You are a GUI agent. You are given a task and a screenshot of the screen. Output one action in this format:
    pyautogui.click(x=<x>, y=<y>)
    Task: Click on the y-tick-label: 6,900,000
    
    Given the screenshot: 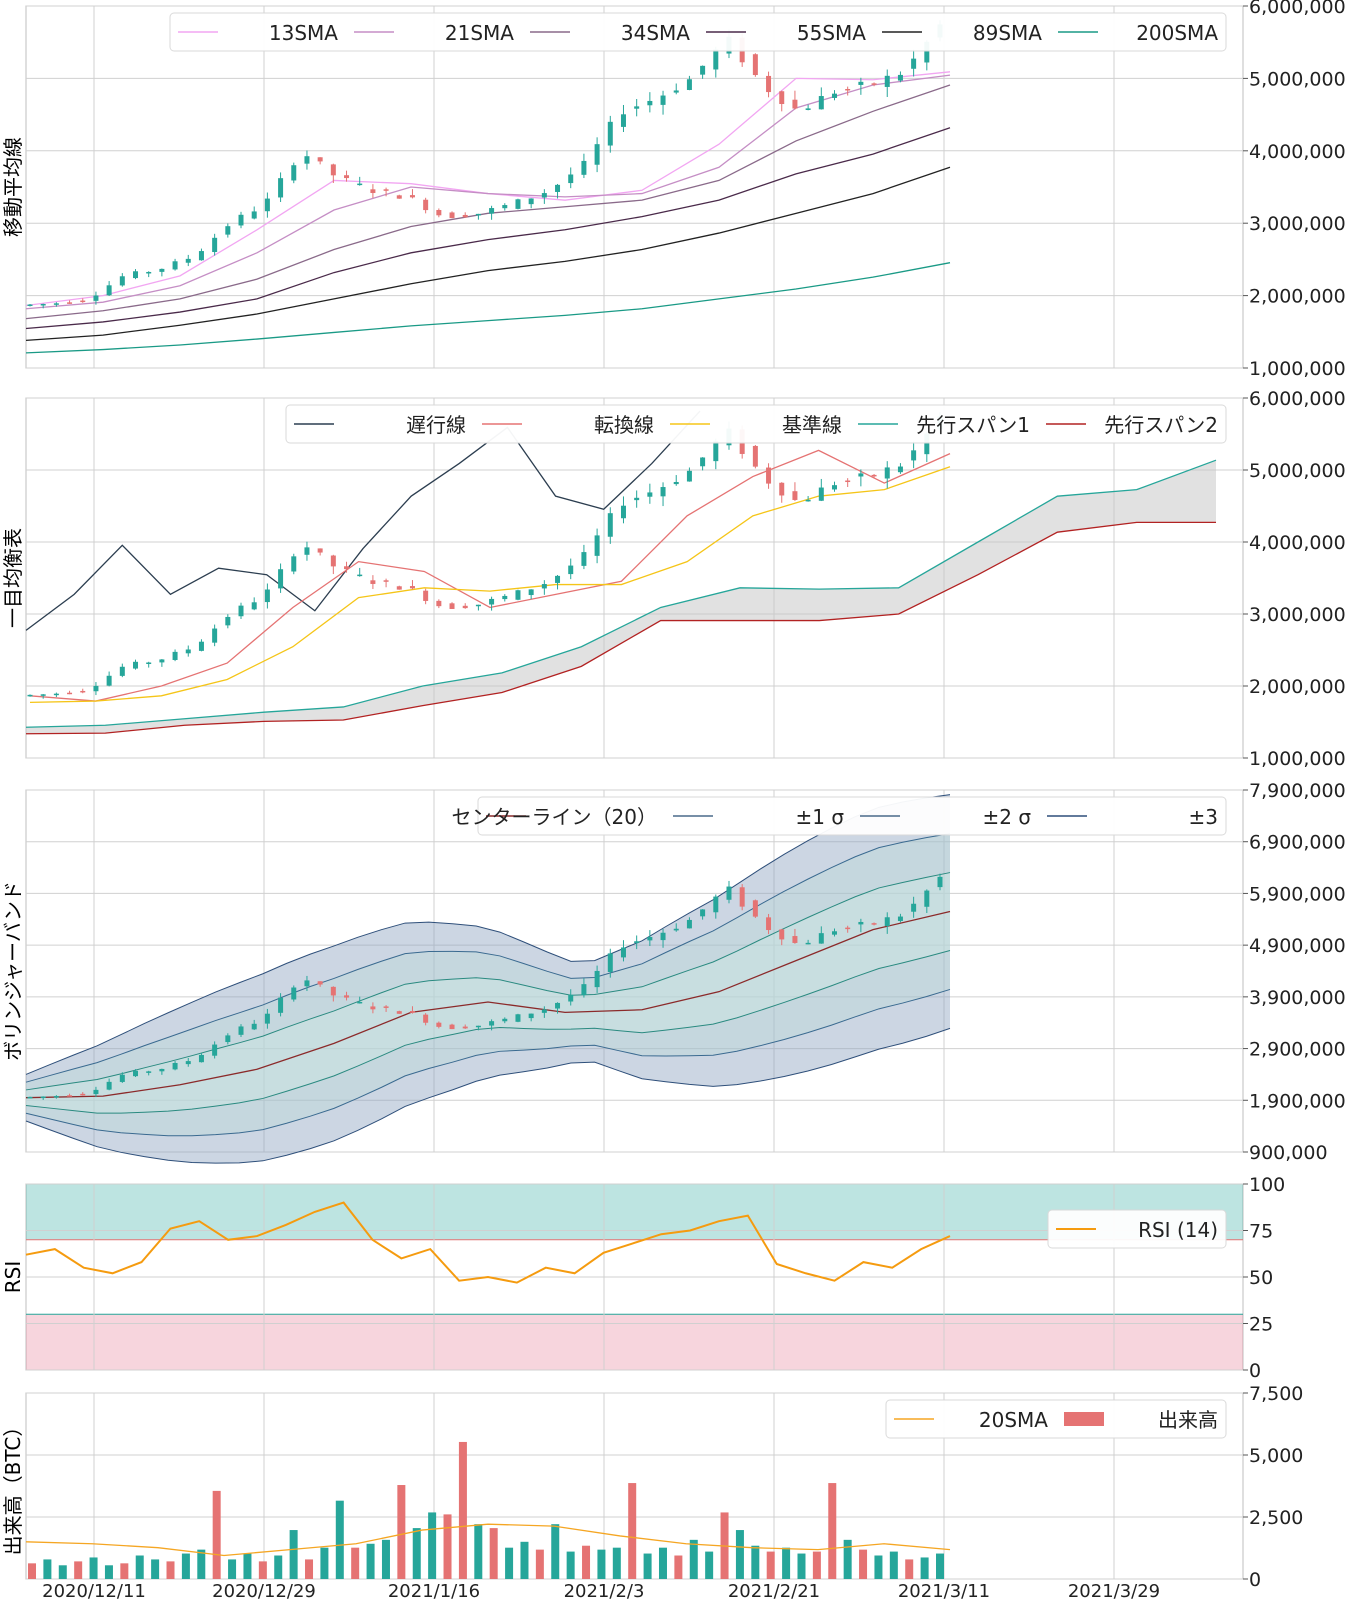 What is the action you would take?
    pyautogui.click(x=1297, y=843)
    